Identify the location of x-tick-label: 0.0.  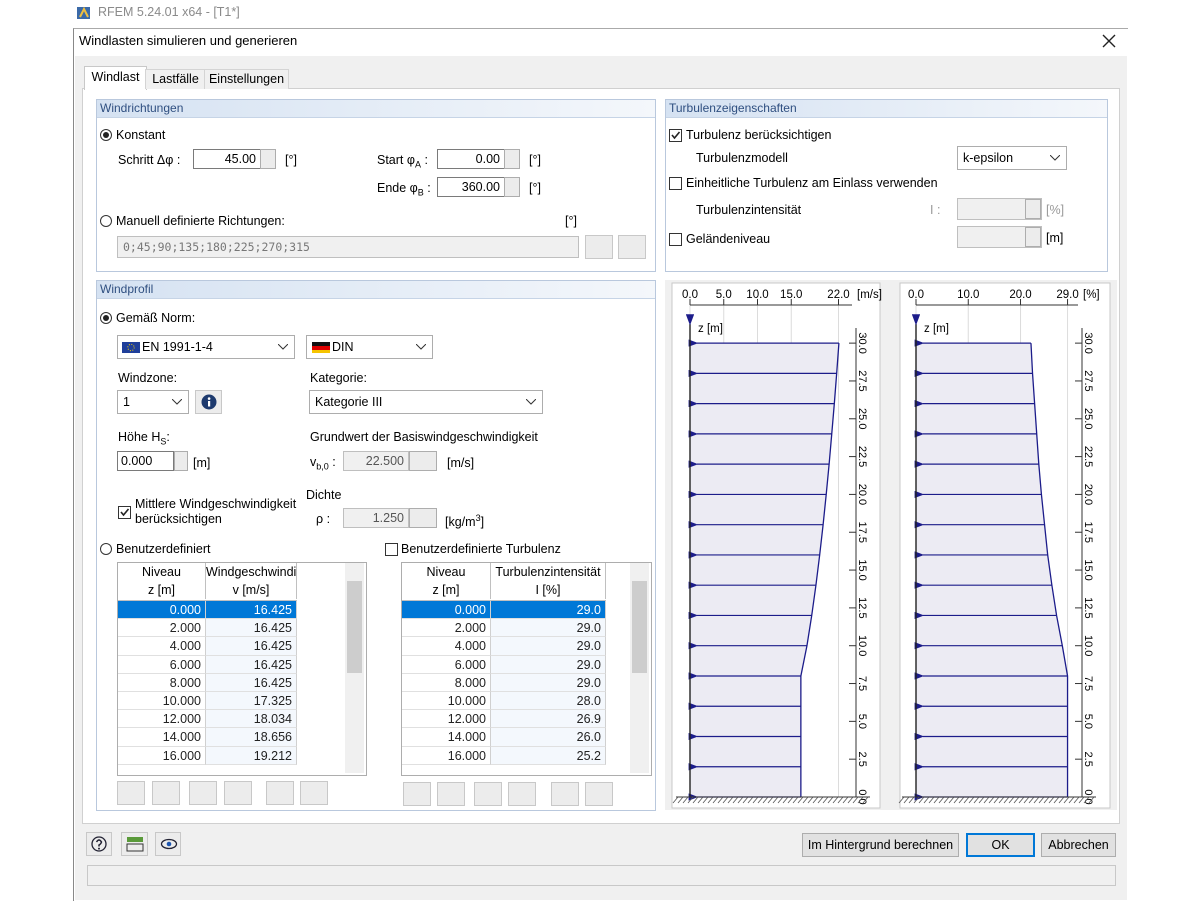
(690, 295).